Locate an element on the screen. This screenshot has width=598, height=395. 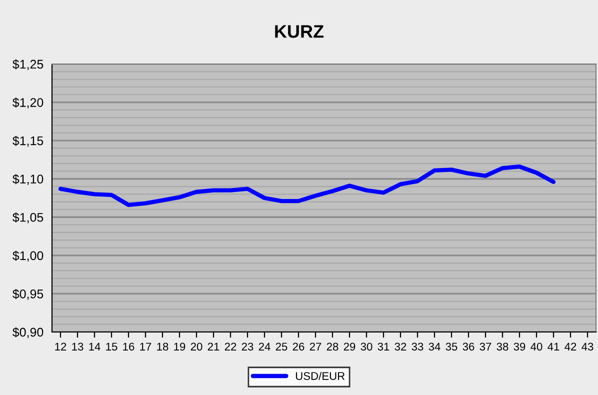
y-tick-label: $1,25 is located at coordinates (28, 64).